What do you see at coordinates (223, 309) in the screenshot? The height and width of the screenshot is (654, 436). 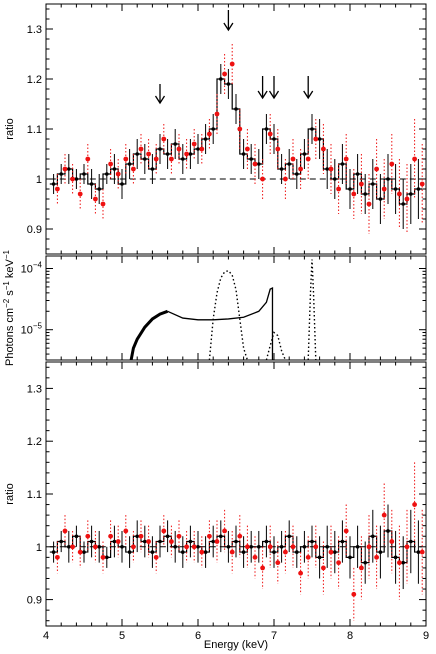 I see `model-components` at bounding box center [223, 309].